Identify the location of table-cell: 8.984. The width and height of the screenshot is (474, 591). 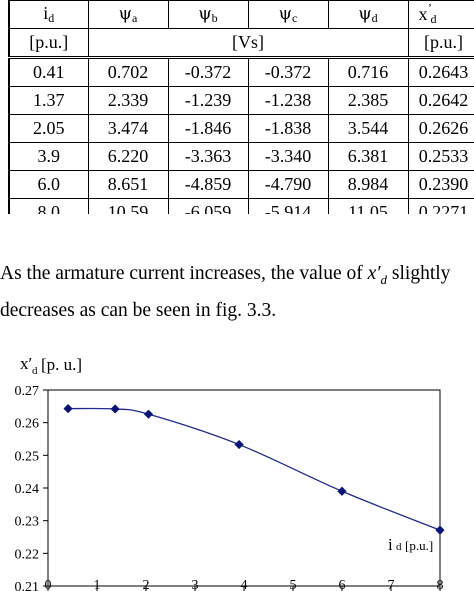
(368, 184).